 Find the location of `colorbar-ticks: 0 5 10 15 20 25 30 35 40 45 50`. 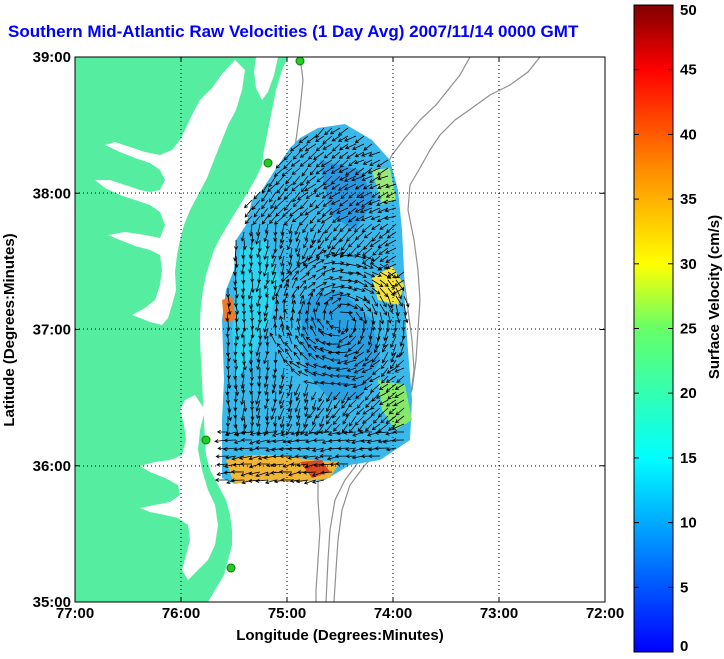

colorbar-ticks: 0 5 10 15 20 25 30 35 40 45 50 is located at coordinates (665, 328).